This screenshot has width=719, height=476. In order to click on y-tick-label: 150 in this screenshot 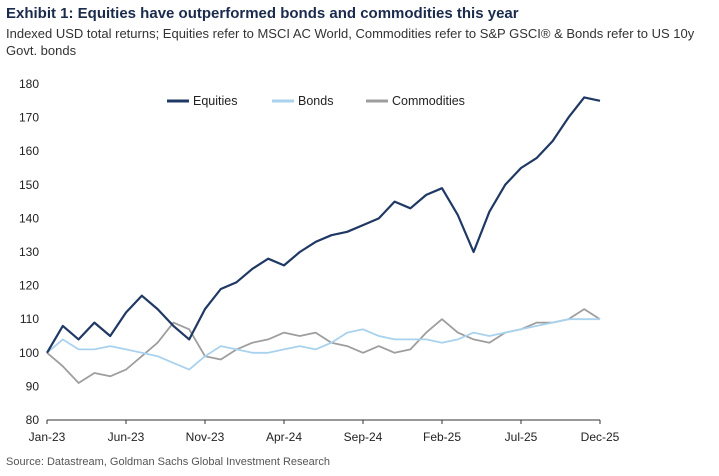, I will do `click(29, 185)`.